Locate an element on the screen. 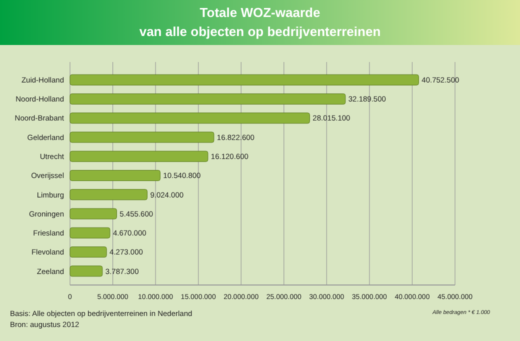  chart-title: Totale WOZ-waarde is located at coordinates (260, 12).